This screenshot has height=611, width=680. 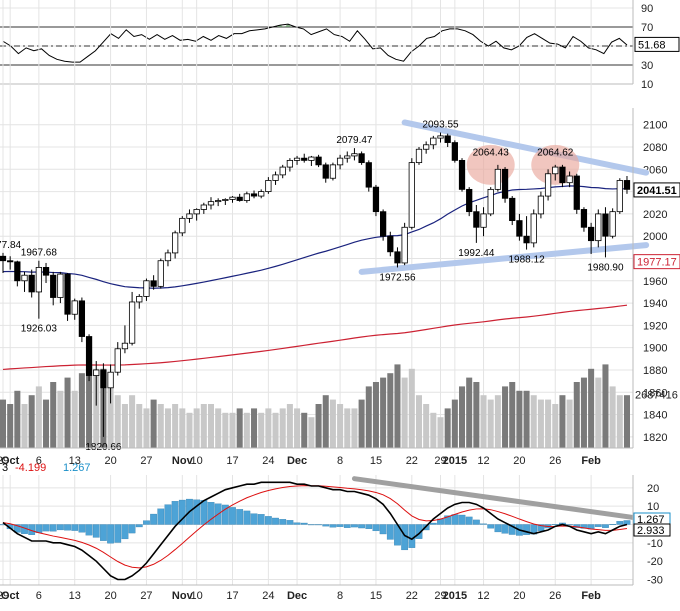 What do you see at coordinates (197, 461) in the screenshot?
I see `price-x-tick-label: 10` at bounding box center [197, 461].